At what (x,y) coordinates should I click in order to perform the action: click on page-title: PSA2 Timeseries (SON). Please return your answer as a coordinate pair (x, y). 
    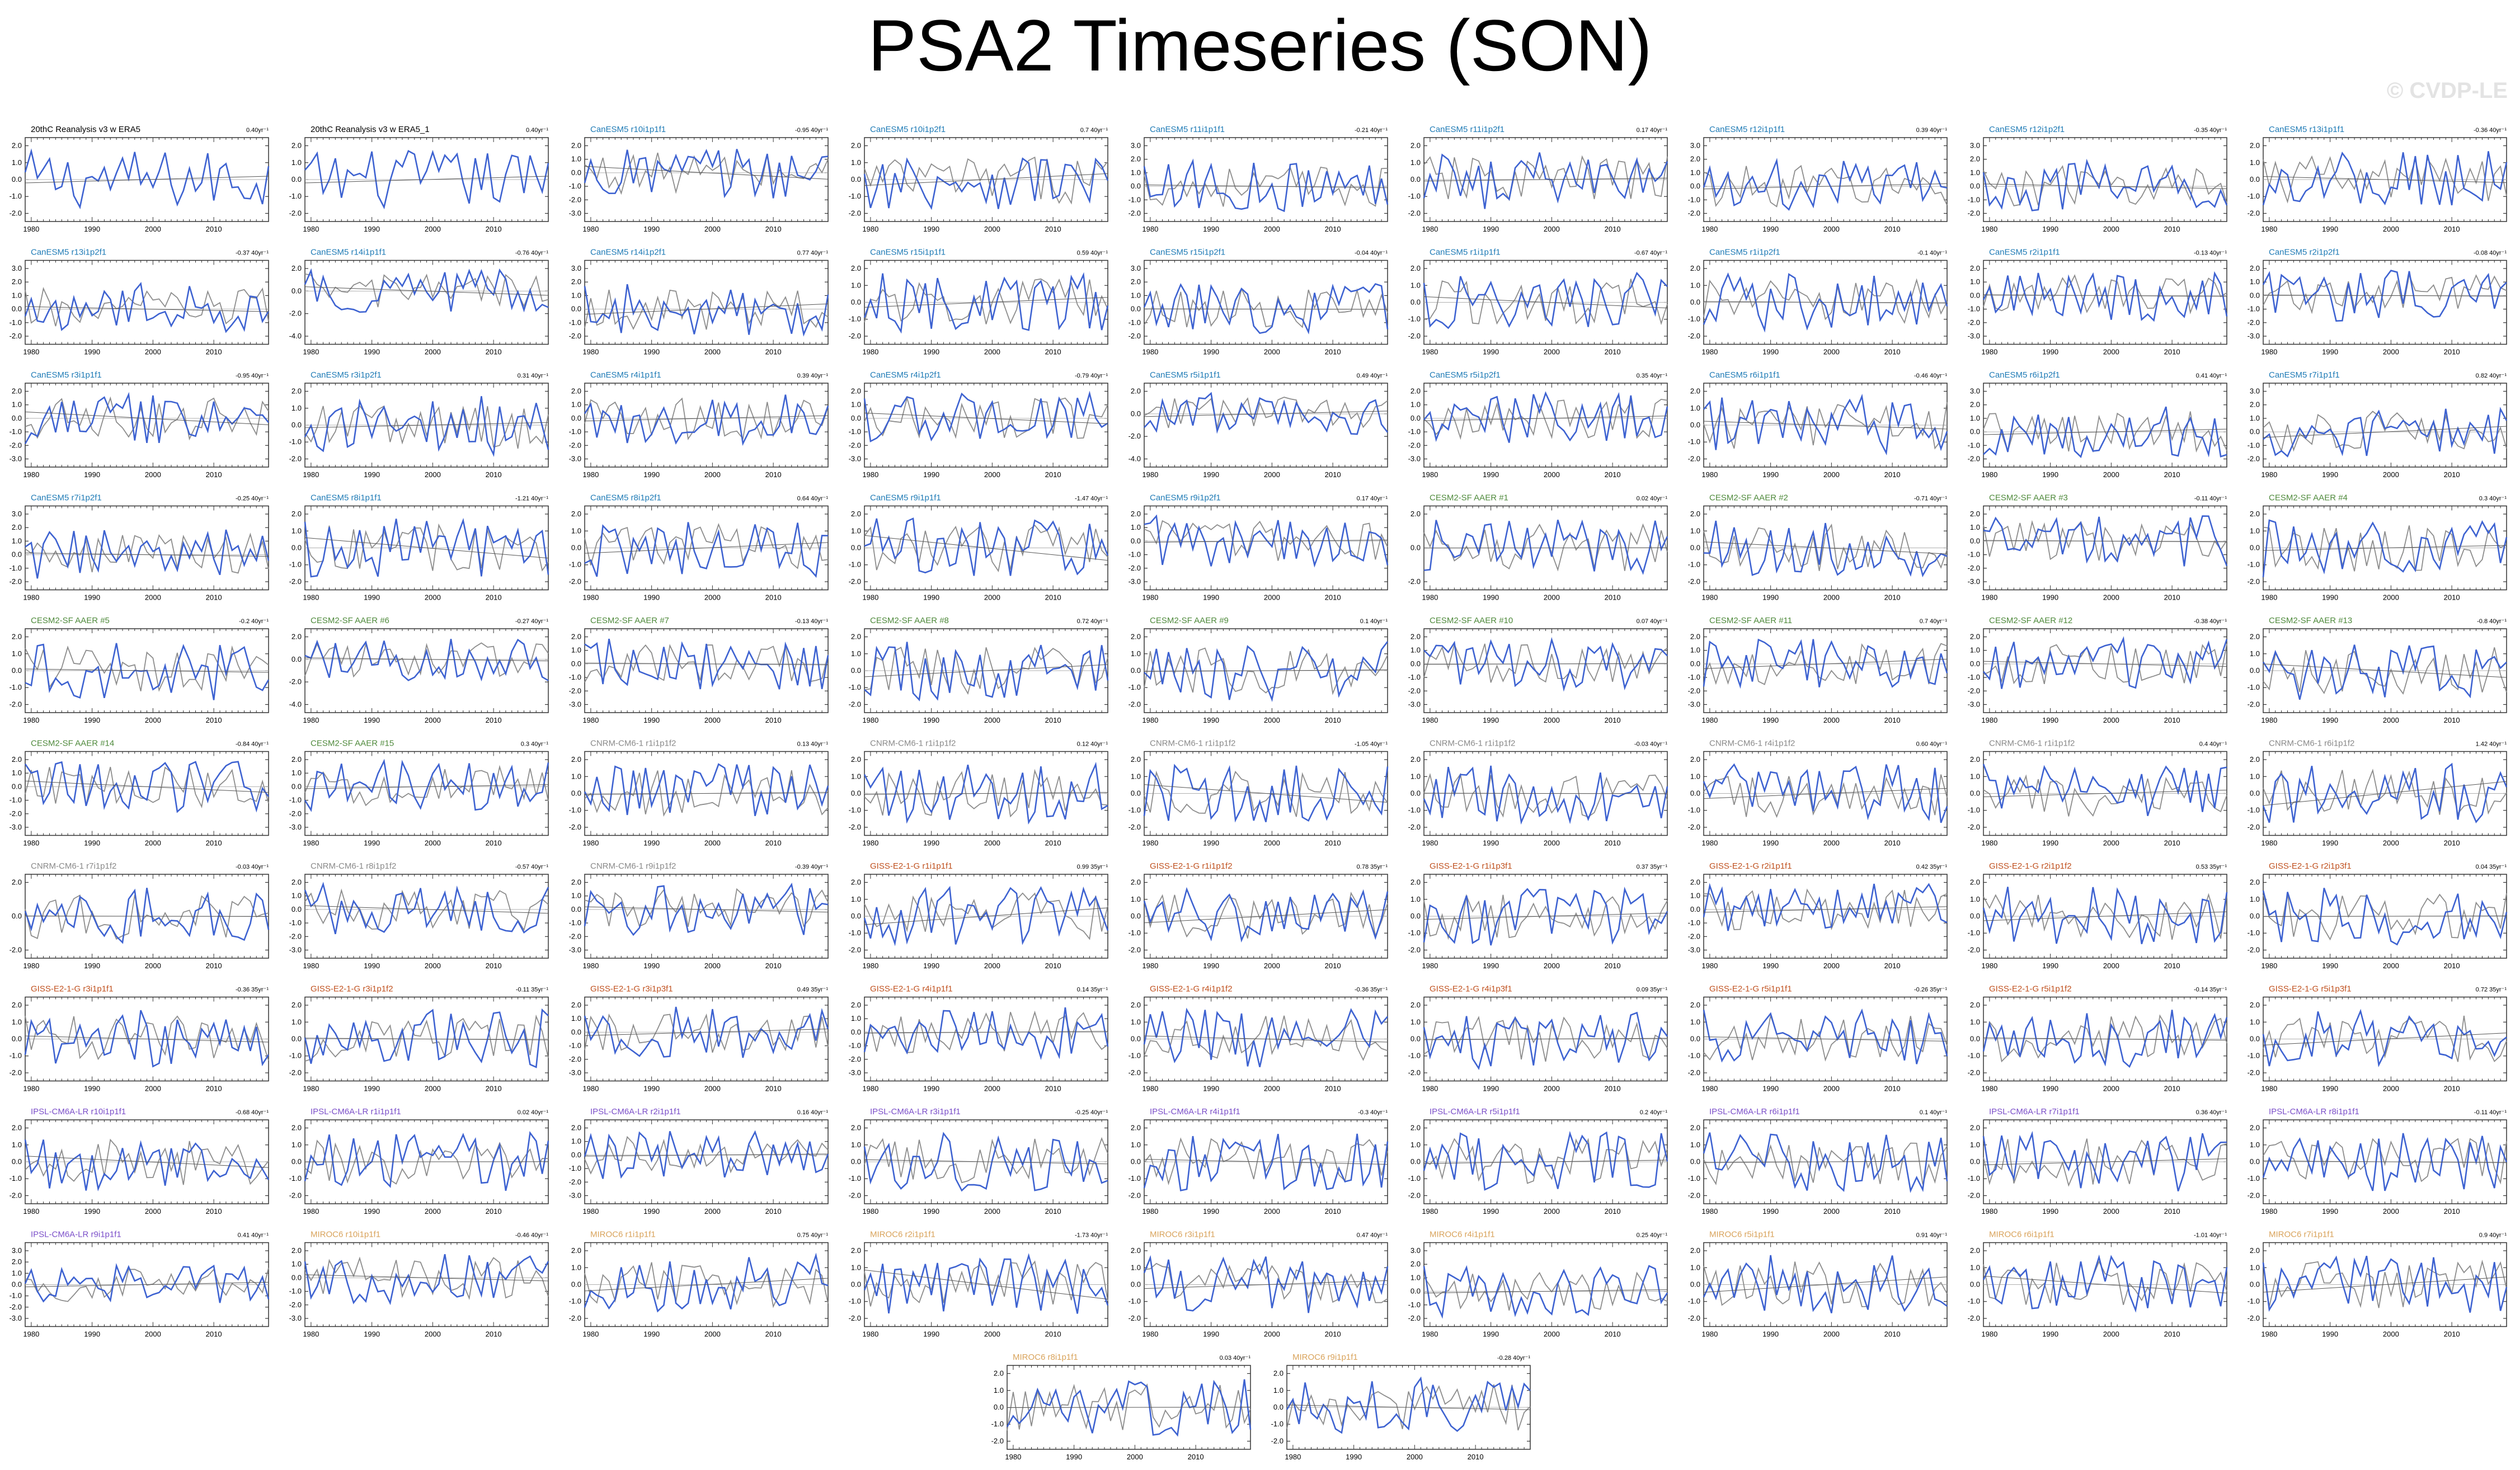
    Looking at the image, I should click on (1260, 45).